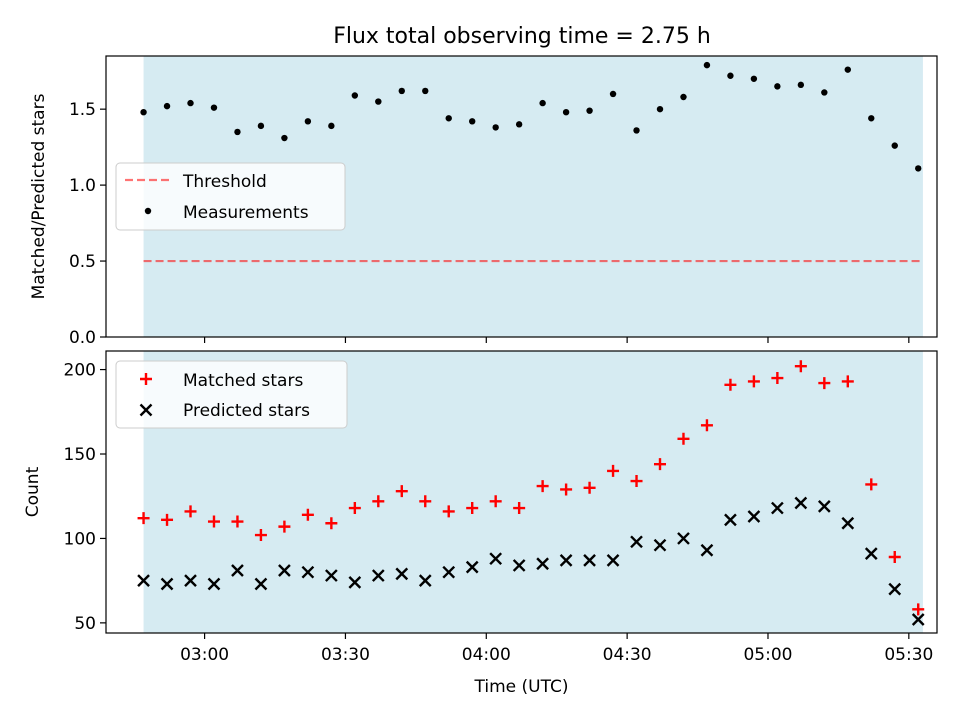  I want to click on y-tick-label: 50, so click(85, 624).